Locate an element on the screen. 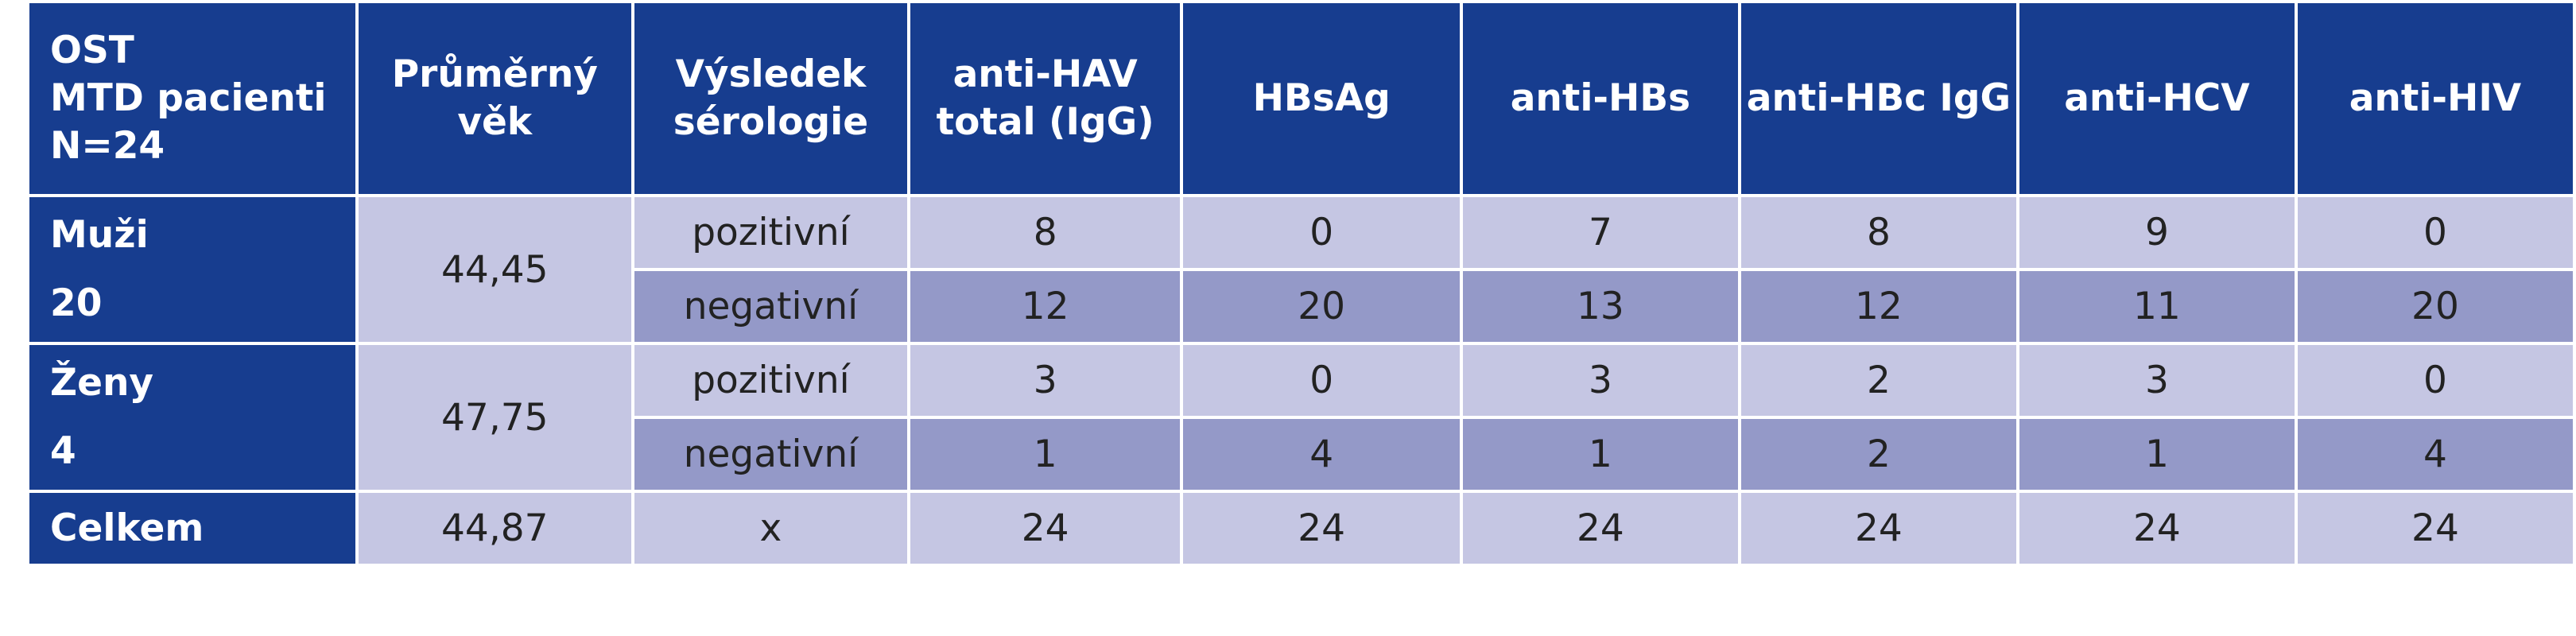 Image resolution: width=2576 pixels, height=636 pixels. value-cell: 13 is located at coordinates (1600, 306).